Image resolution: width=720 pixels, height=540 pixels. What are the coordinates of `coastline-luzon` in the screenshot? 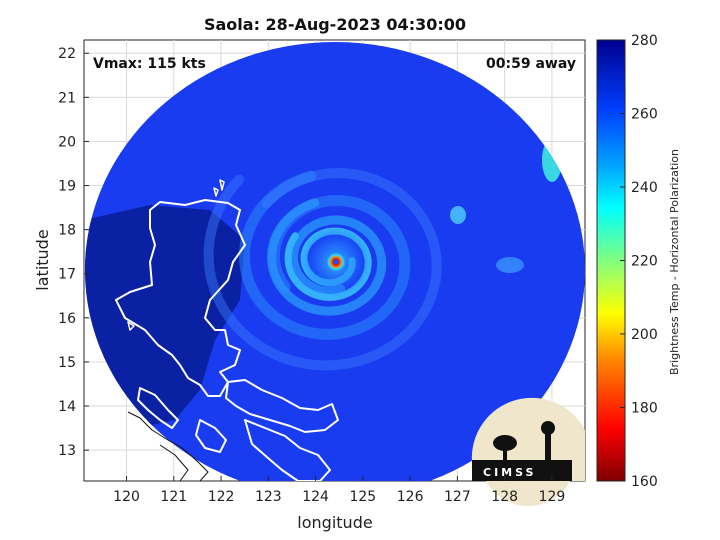 It's located at (180, 298).